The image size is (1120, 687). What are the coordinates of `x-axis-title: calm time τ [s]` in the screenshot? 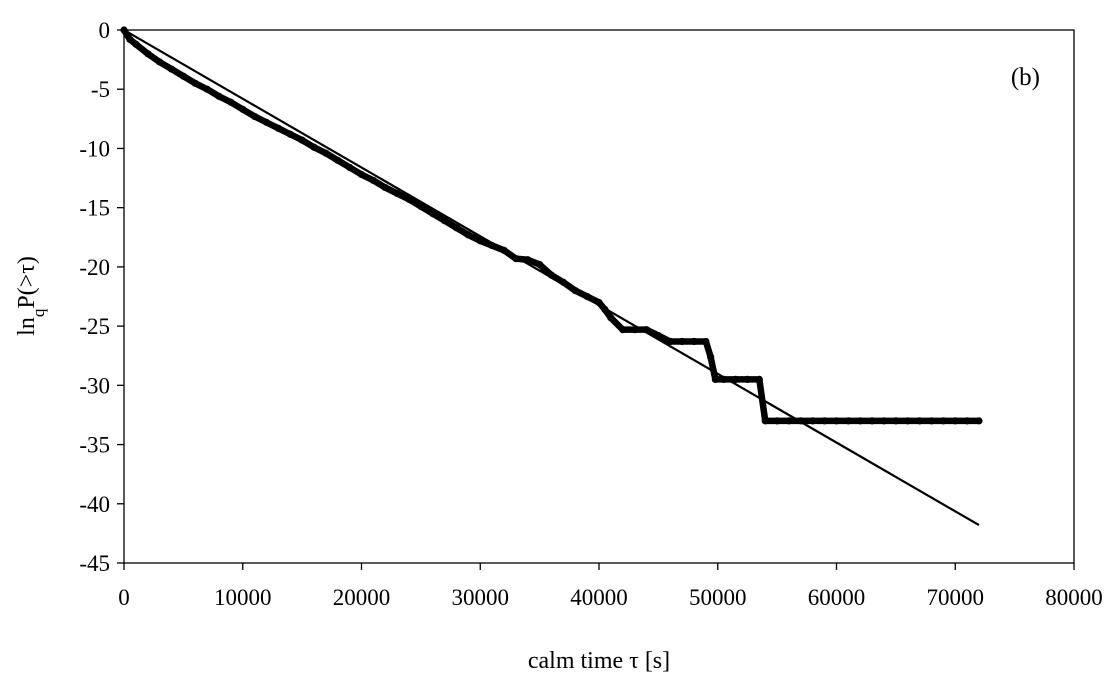 It's located at (599, 661).